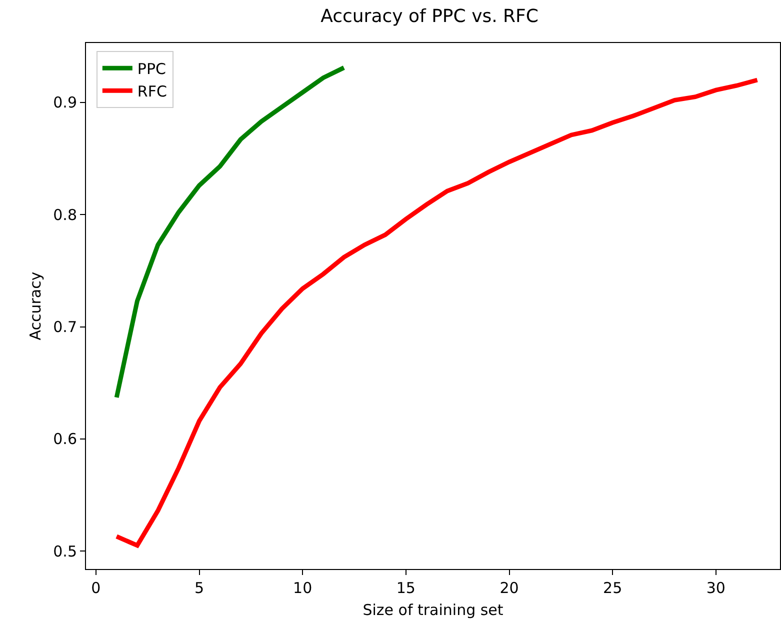 Image resolution: width=781 pixels, height=634 pixels. Describe the element at coordinates (65, 103) in the screenshot. I see `y-tick-label: 0.9` at that location.